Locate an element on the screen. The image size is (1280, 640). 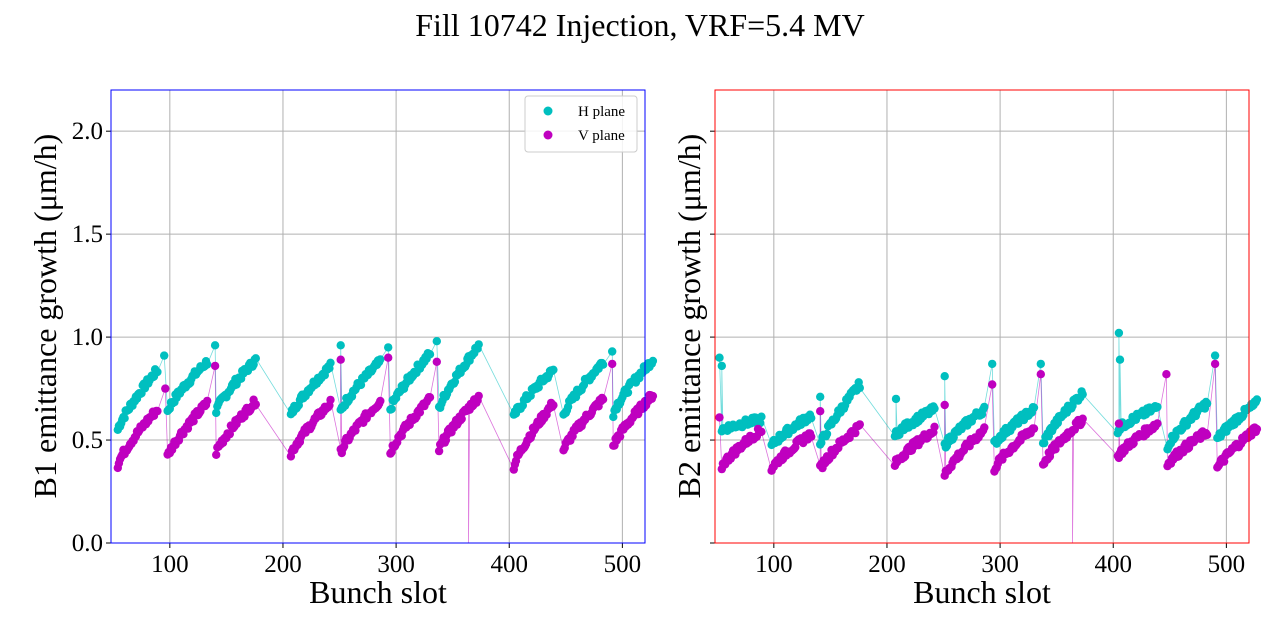
x-tick-label: 300 is located at coordinates (1000, 564).